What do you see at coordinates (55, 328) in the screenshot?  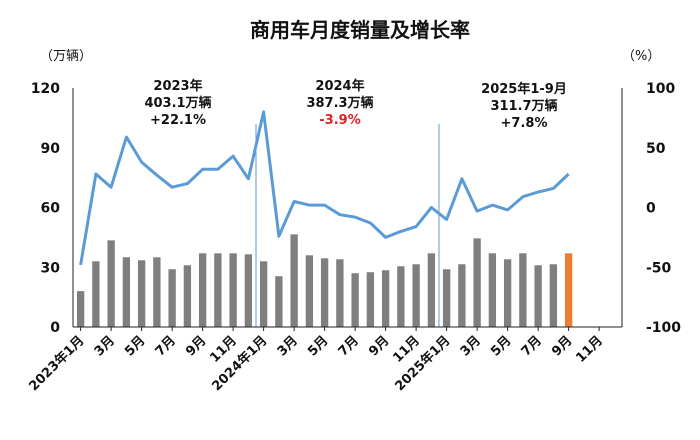 I see `left-tick-label: 0` at bounding box center [55, 328].